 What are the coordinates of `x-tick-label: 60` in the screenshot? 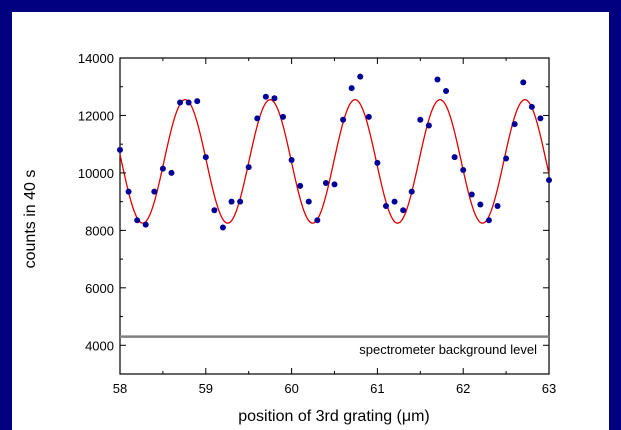 It's located at (291, 388).